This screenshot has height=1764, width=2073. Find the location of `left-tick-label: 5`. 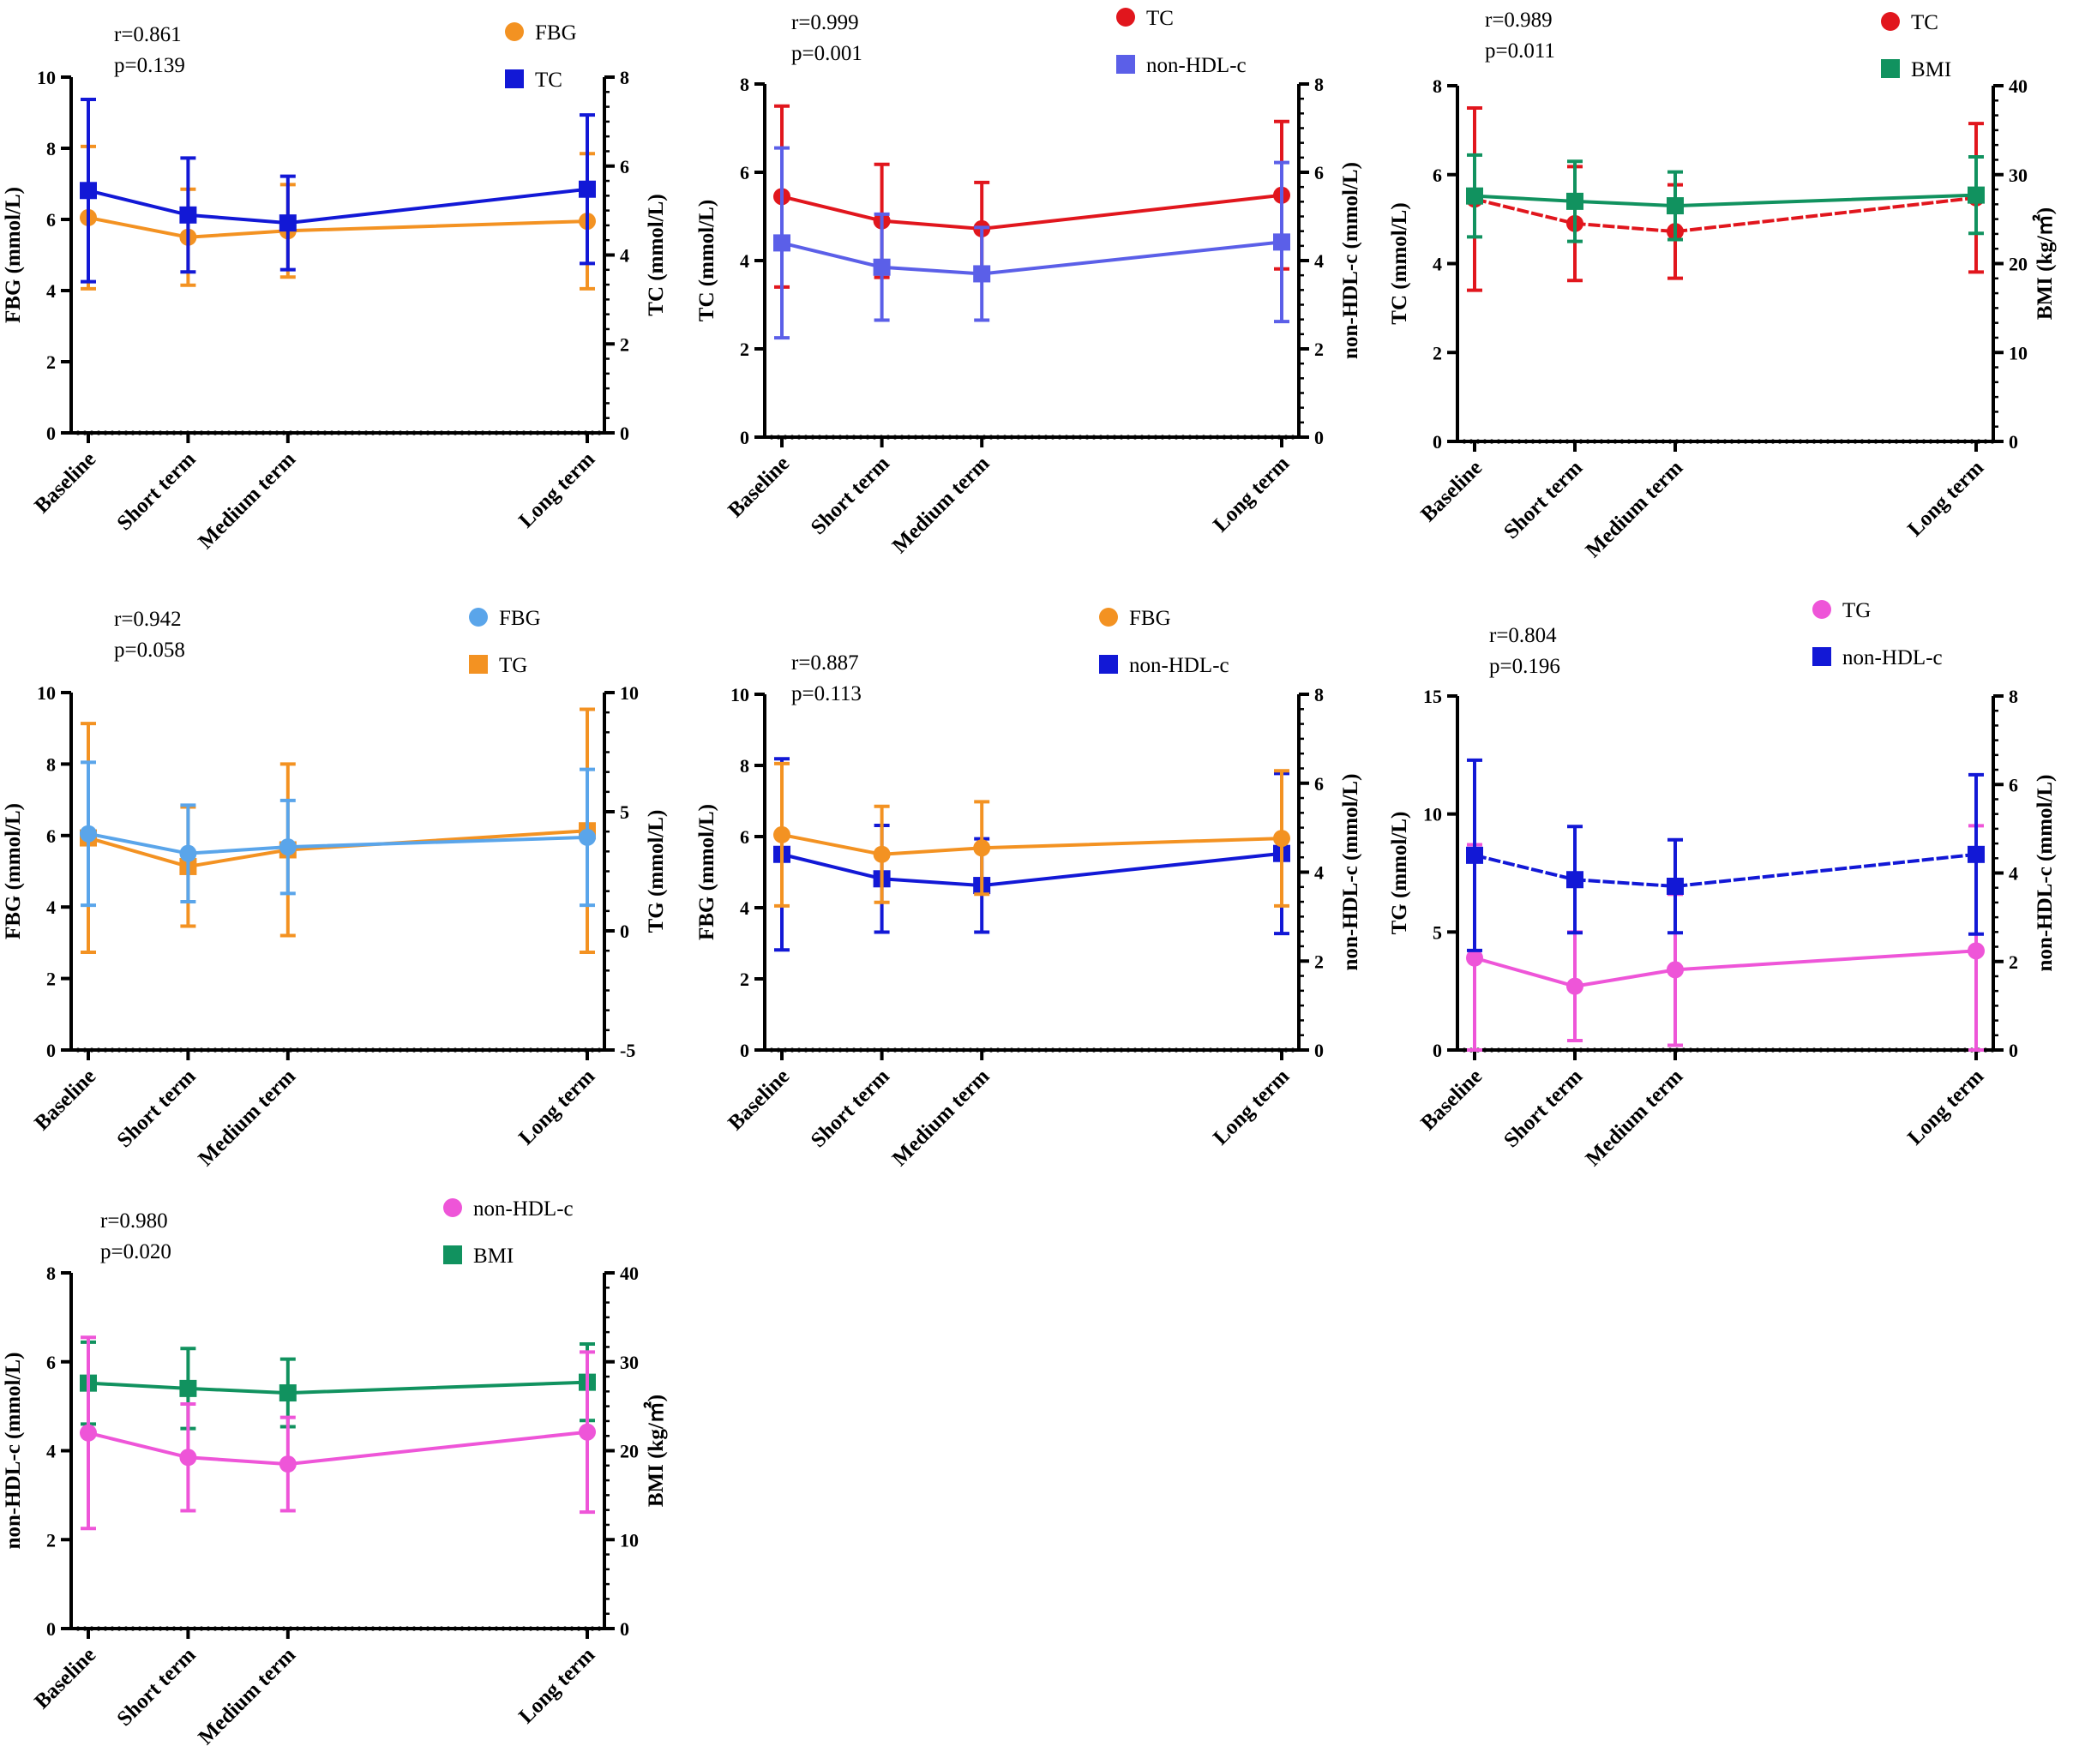

left-tick-label: 5 is located at coordinates (1437, 932).